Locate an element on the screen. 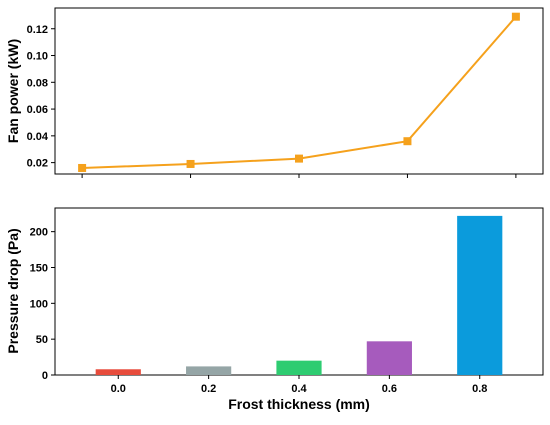 The width and height of the screenshot is (550, 425). pressure-drop-y-tick-label: 150 is located at coordinates (39, 268).